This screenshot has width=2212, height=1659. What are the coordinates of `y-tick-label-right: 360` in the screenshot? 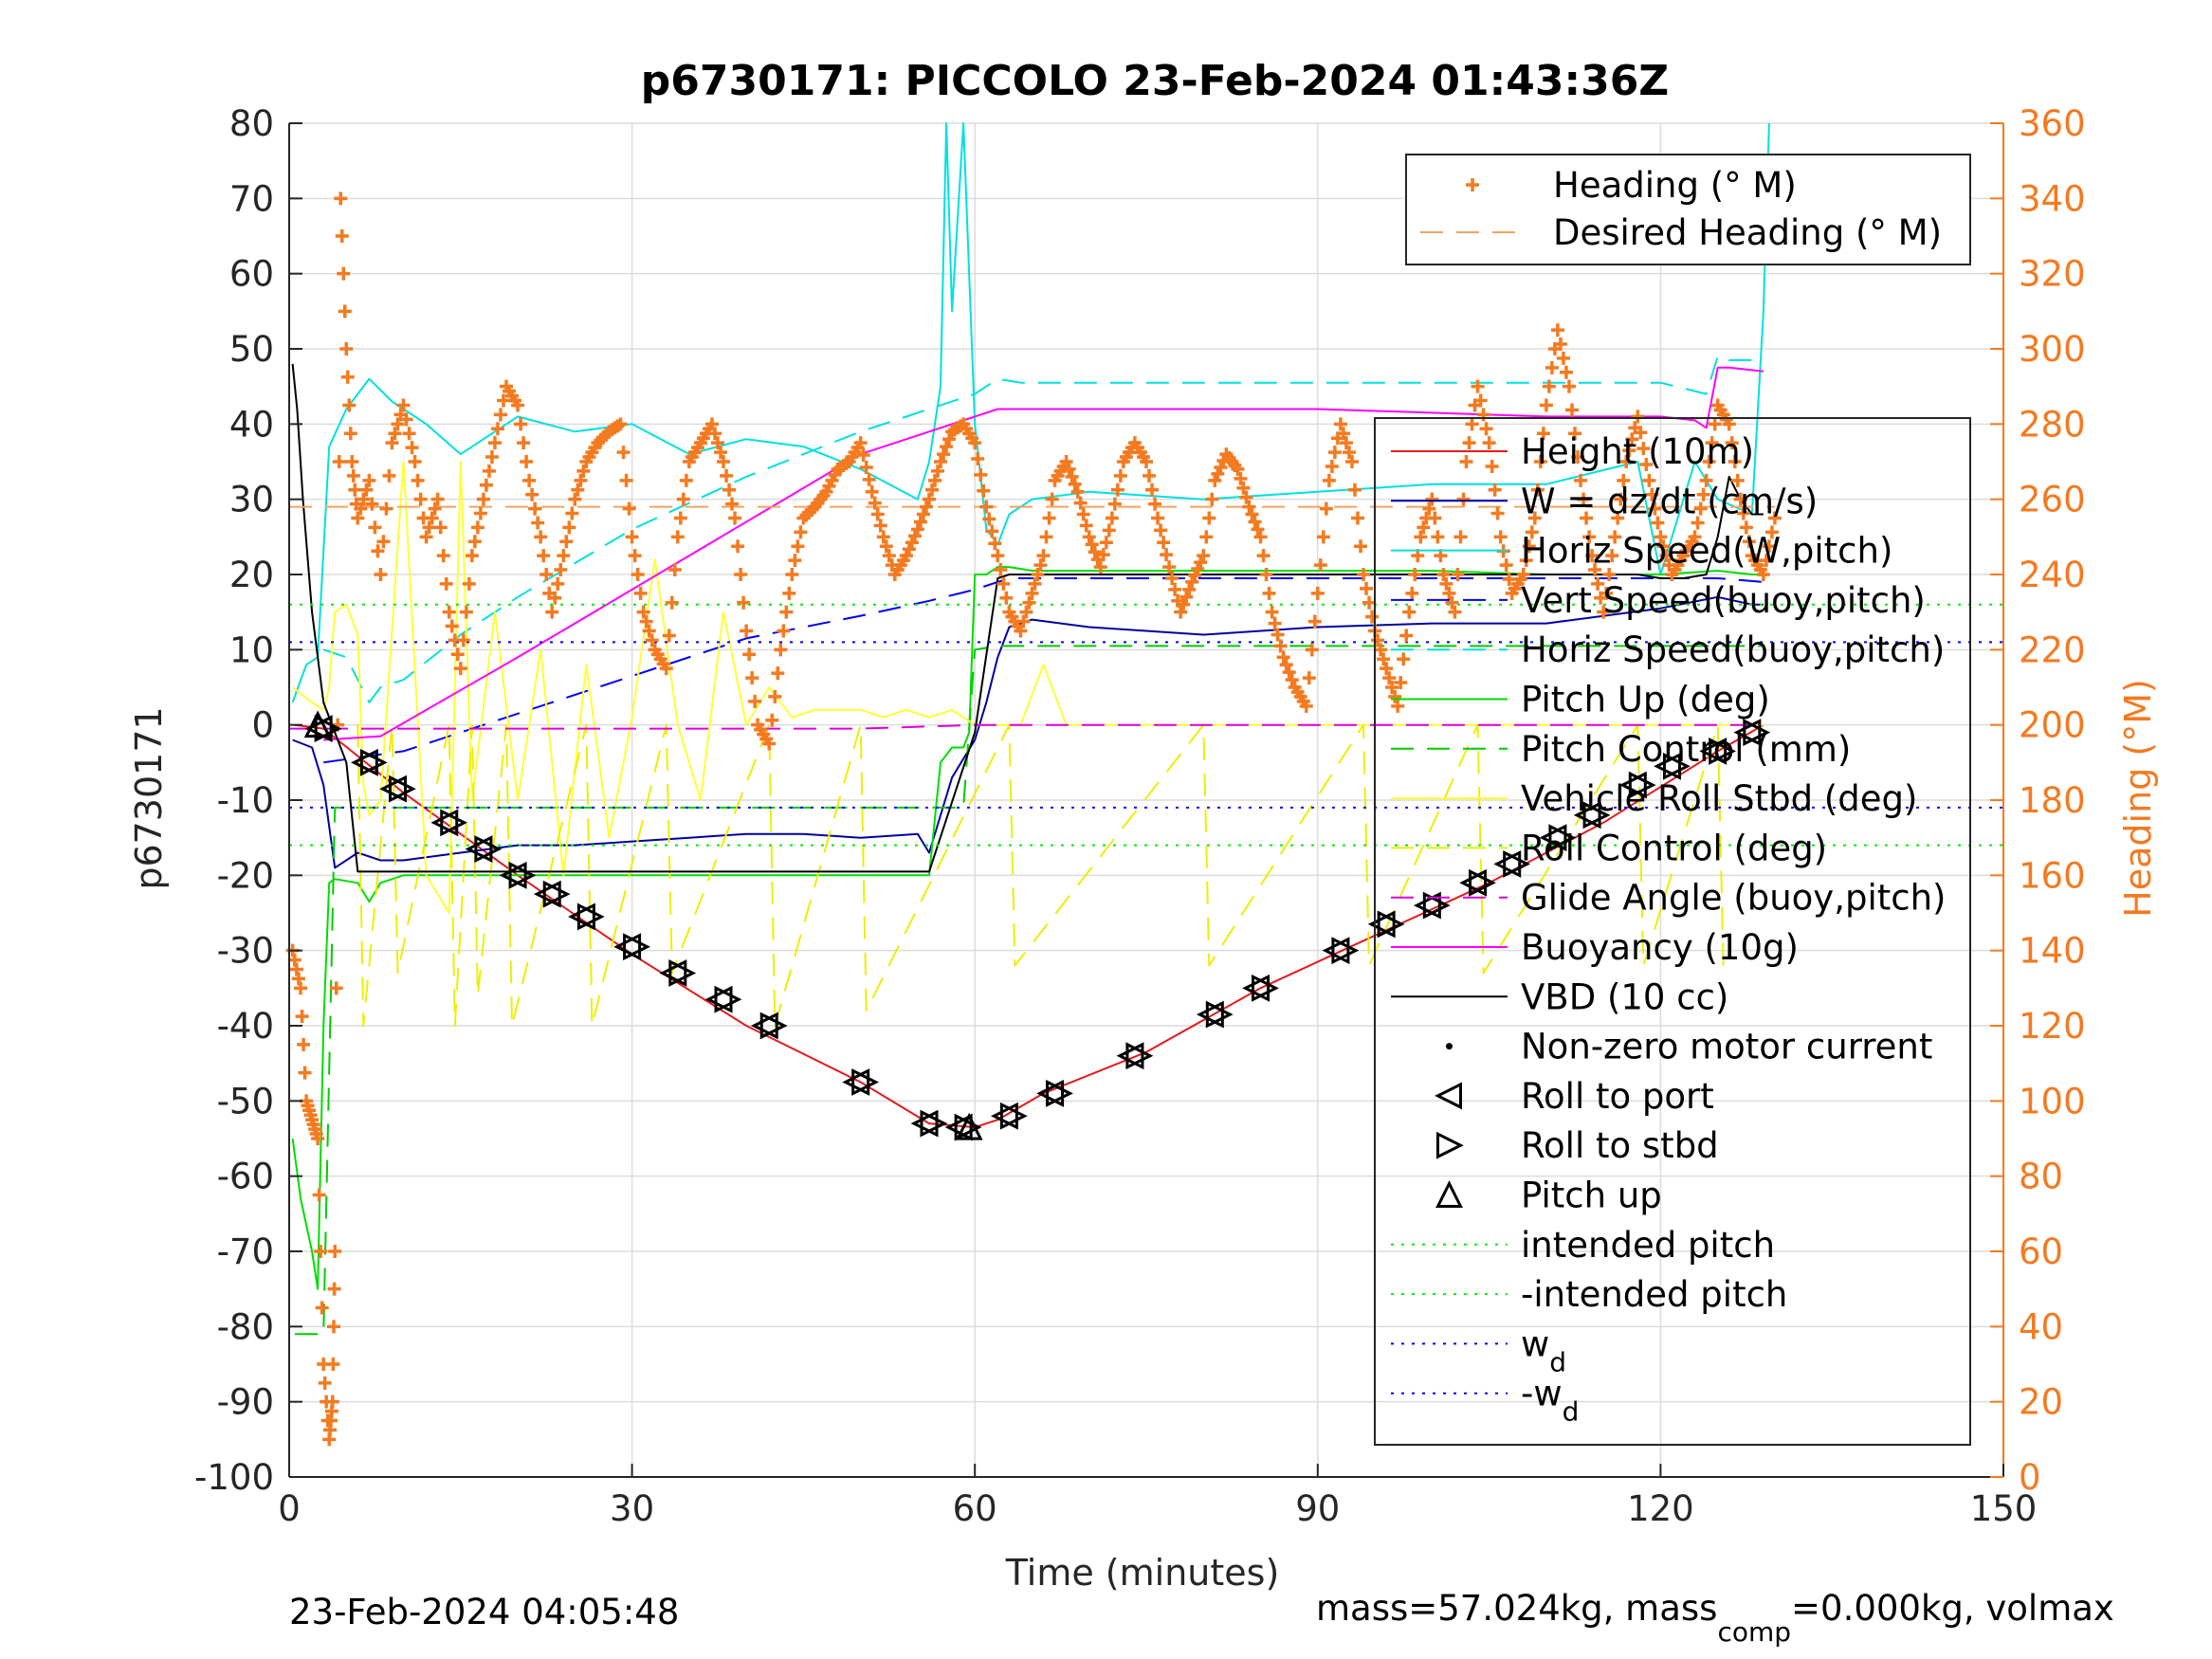 It's located at (2052, 123).